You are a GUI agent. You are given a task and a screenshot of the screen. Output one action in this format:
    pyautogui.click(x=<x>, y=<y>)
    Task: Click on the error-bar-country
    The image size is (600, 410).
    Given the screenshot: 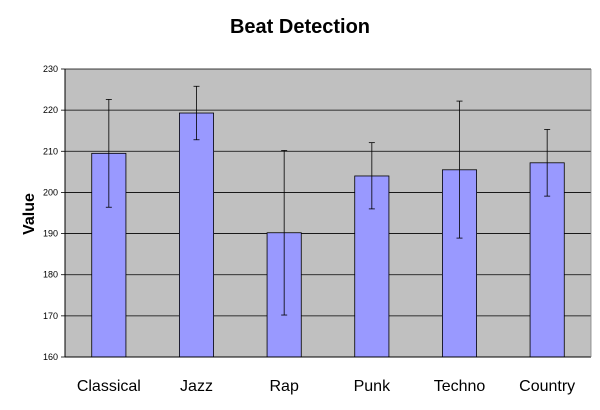 What is the action you would take?
    pyautogui.click(x=547, y=163)
    